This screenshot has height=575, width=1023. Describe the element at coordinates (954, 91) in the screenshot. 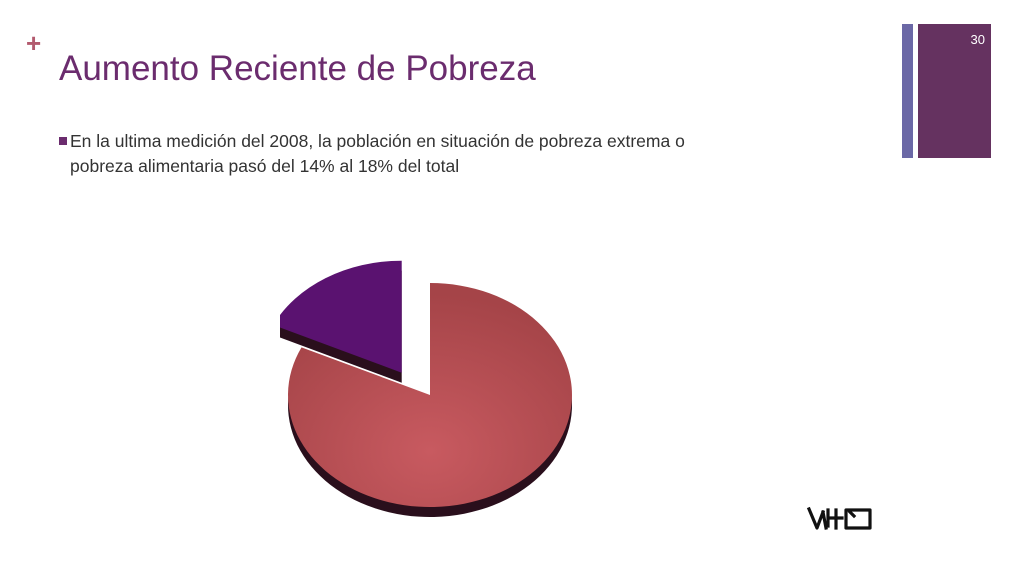

I see `accent-bar-wide` at that location.